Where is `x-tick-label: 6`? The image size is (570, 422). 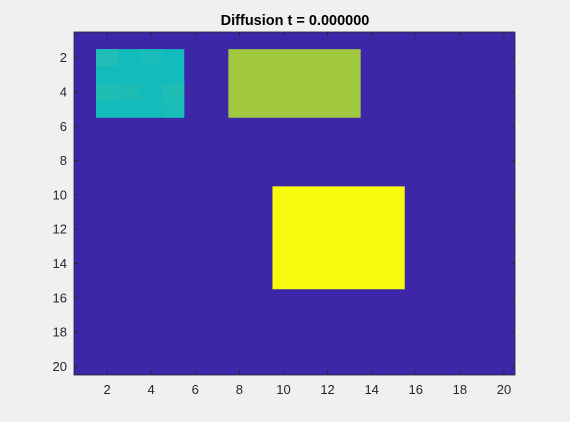
x-tick-label: 6 is located at coordinates (195, 389).